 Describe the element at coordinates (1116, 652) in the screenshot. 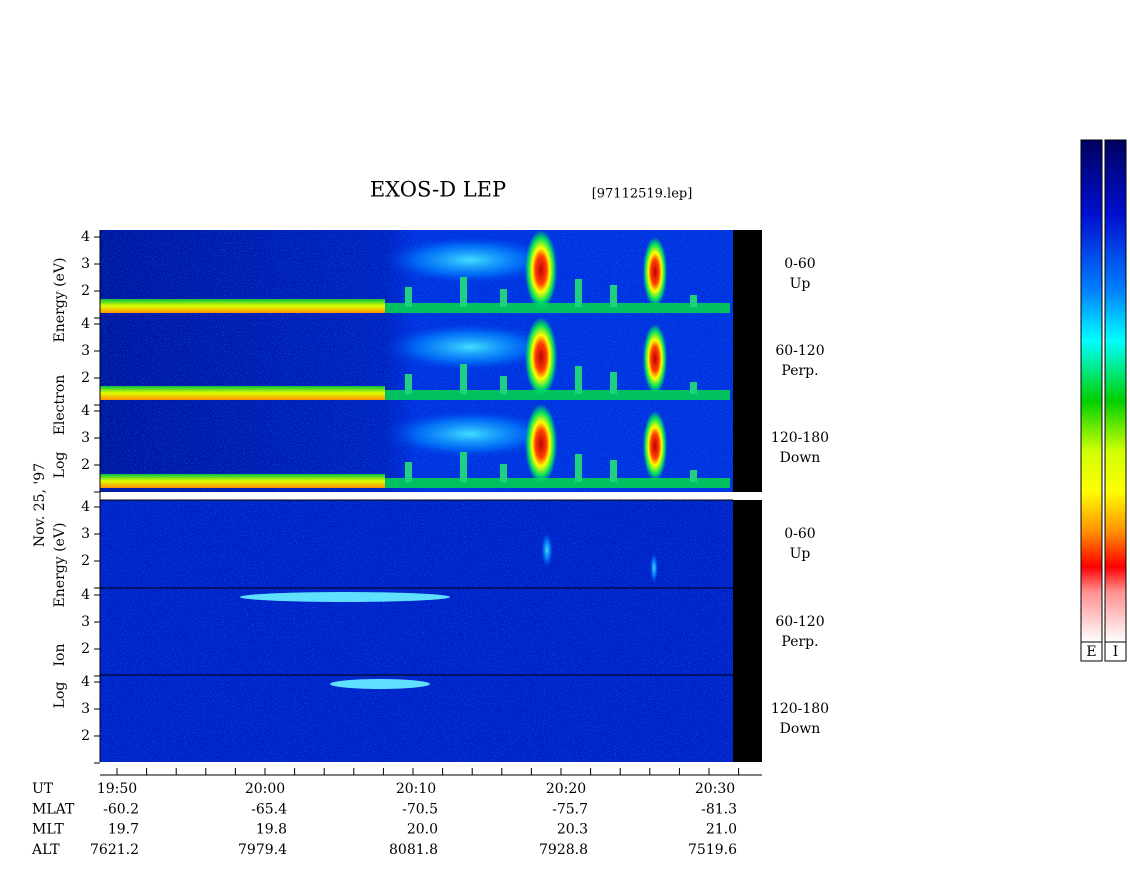

I see `color-bar-label: I` at that location.